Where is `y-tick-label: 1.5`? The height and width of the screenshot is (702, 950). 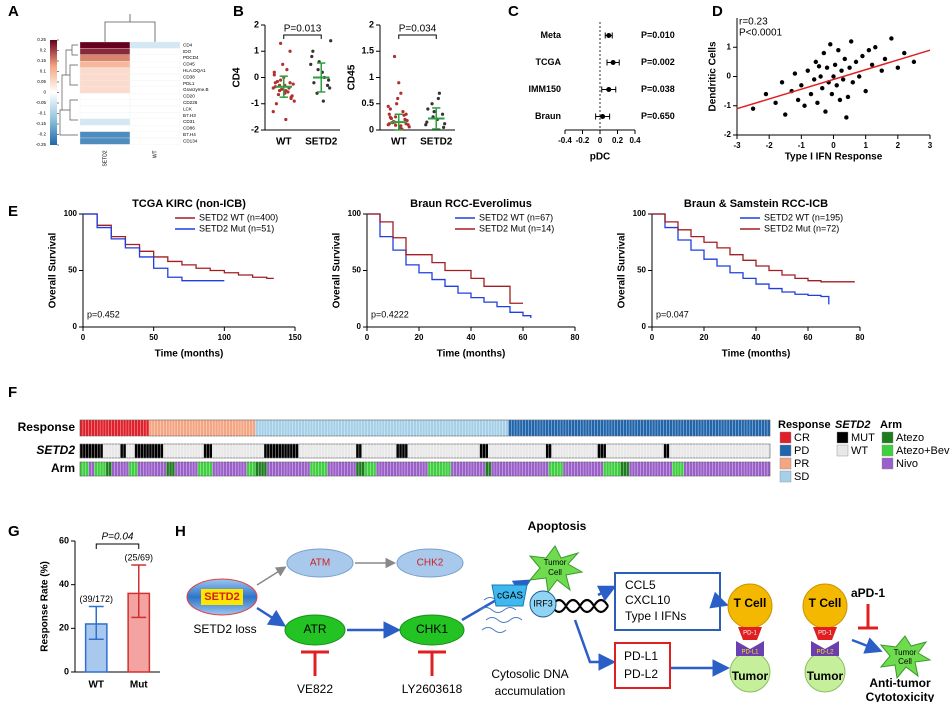 y-tick-label: 1.5 is located at coordinates (367, 51).